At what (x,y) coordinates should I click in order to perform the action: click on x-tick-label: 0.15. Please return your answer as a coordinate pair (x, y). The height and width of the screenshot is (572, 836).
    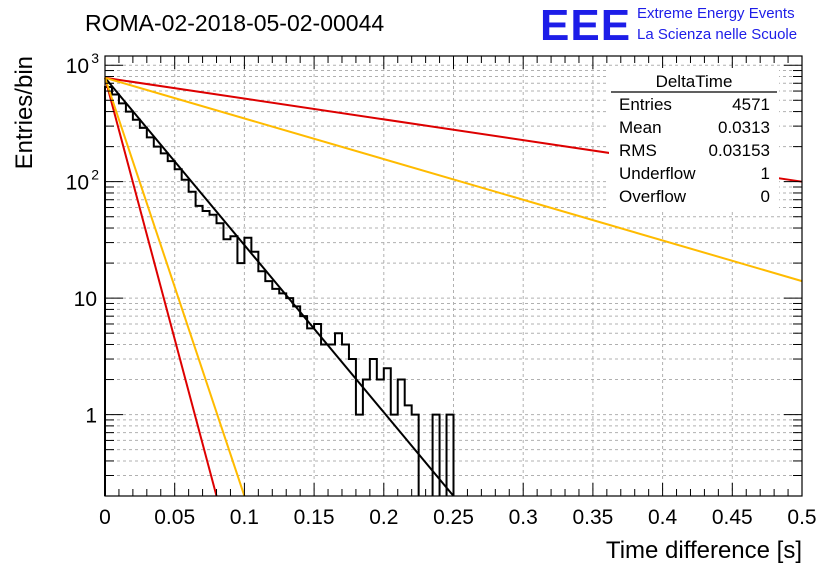
    Looking at the image, I should click on (314, 517).